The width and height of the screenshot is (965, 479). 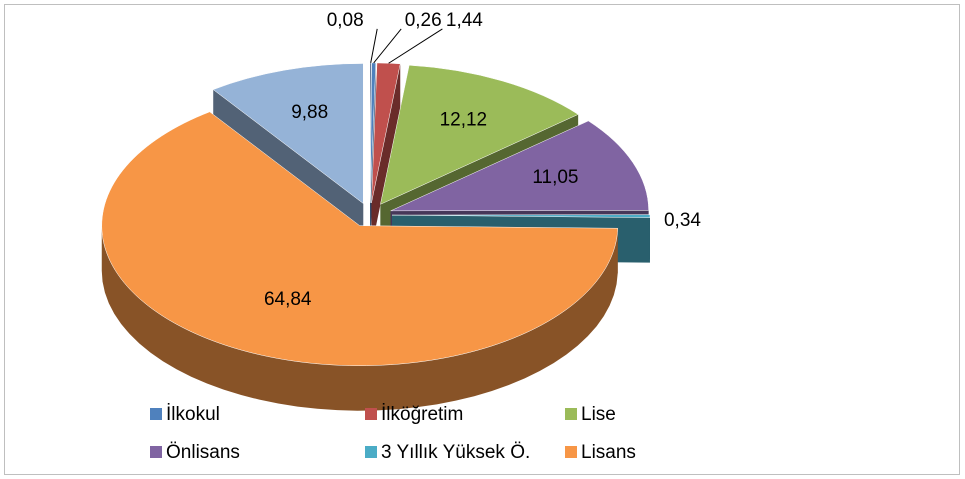 I want to click on data-label: 9,88, so click(x=309, y=112).